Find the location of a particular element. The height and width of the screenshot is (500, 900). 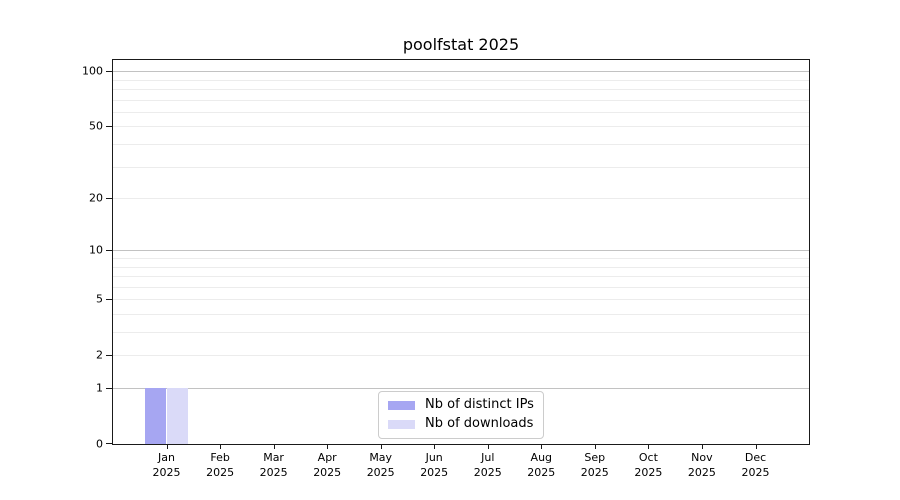

x-tick-feb is located at coordinates (221, 447).